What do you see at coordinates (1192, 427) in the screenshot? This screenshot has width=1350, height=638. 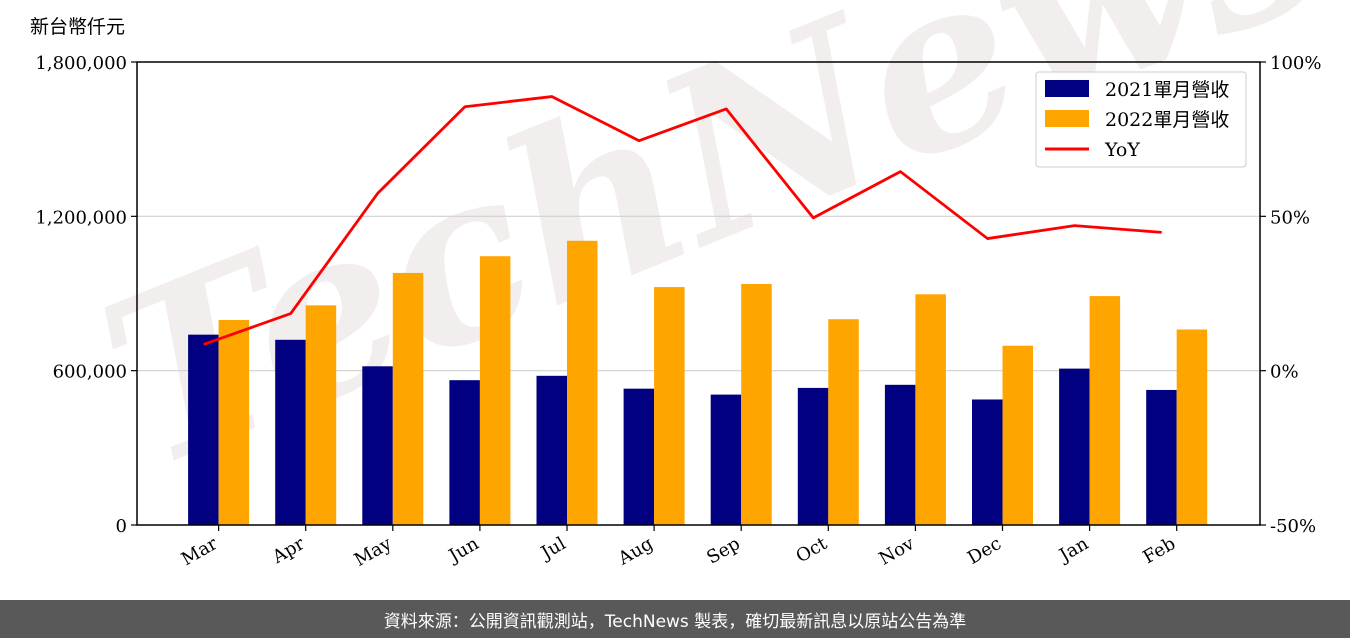 I see `bar-2022-feb` at bounding box center [1192, 427].